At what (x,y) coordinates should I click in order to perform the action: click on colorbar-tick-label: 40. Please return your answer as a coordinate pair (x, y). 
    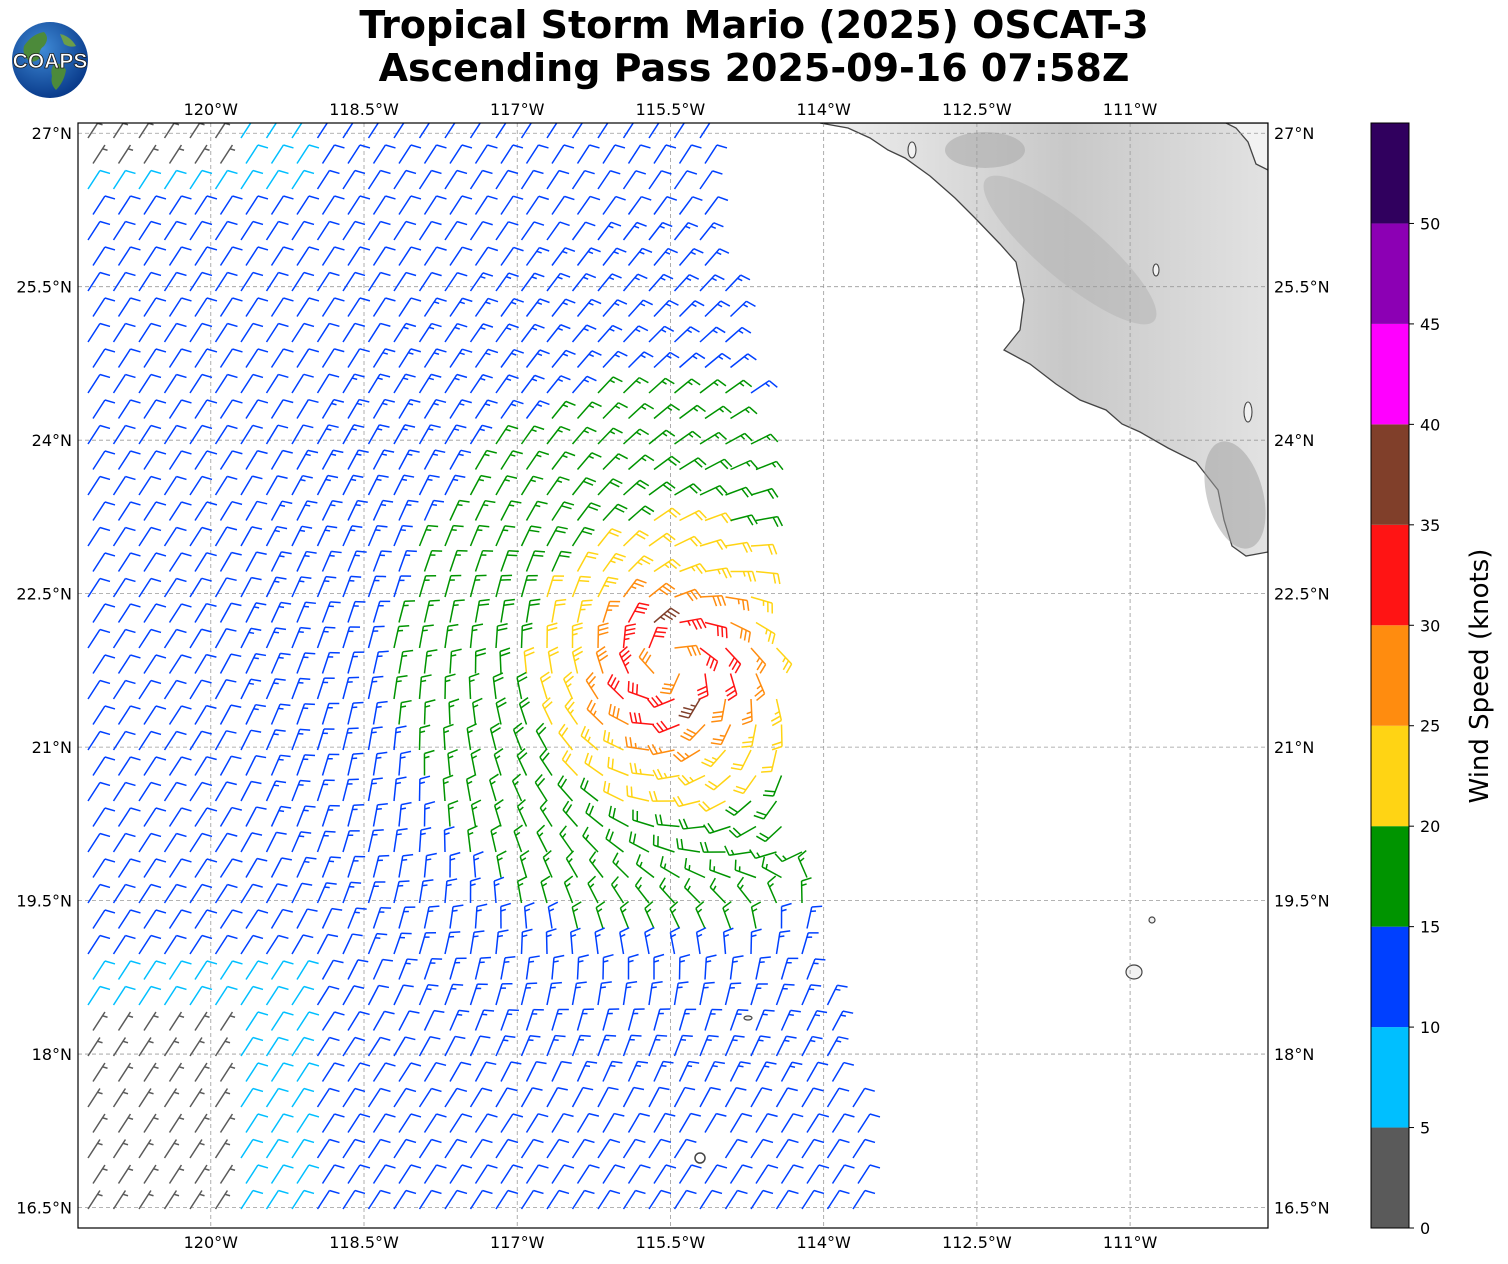
    Looking at the image, I should click on (1430, 424).